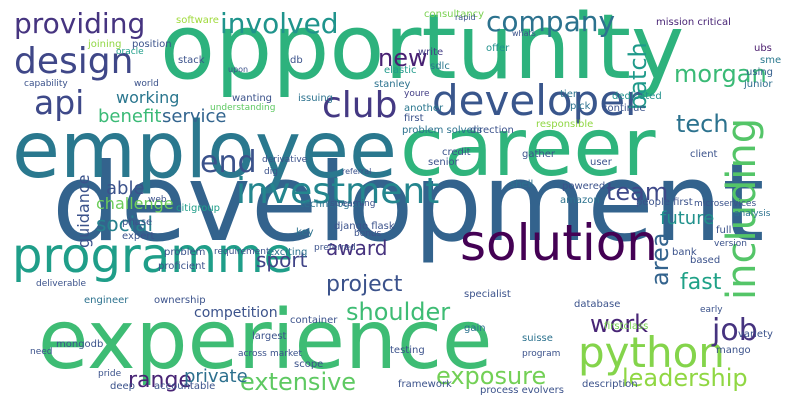  I want to click on word: problem, so click(185, 252).